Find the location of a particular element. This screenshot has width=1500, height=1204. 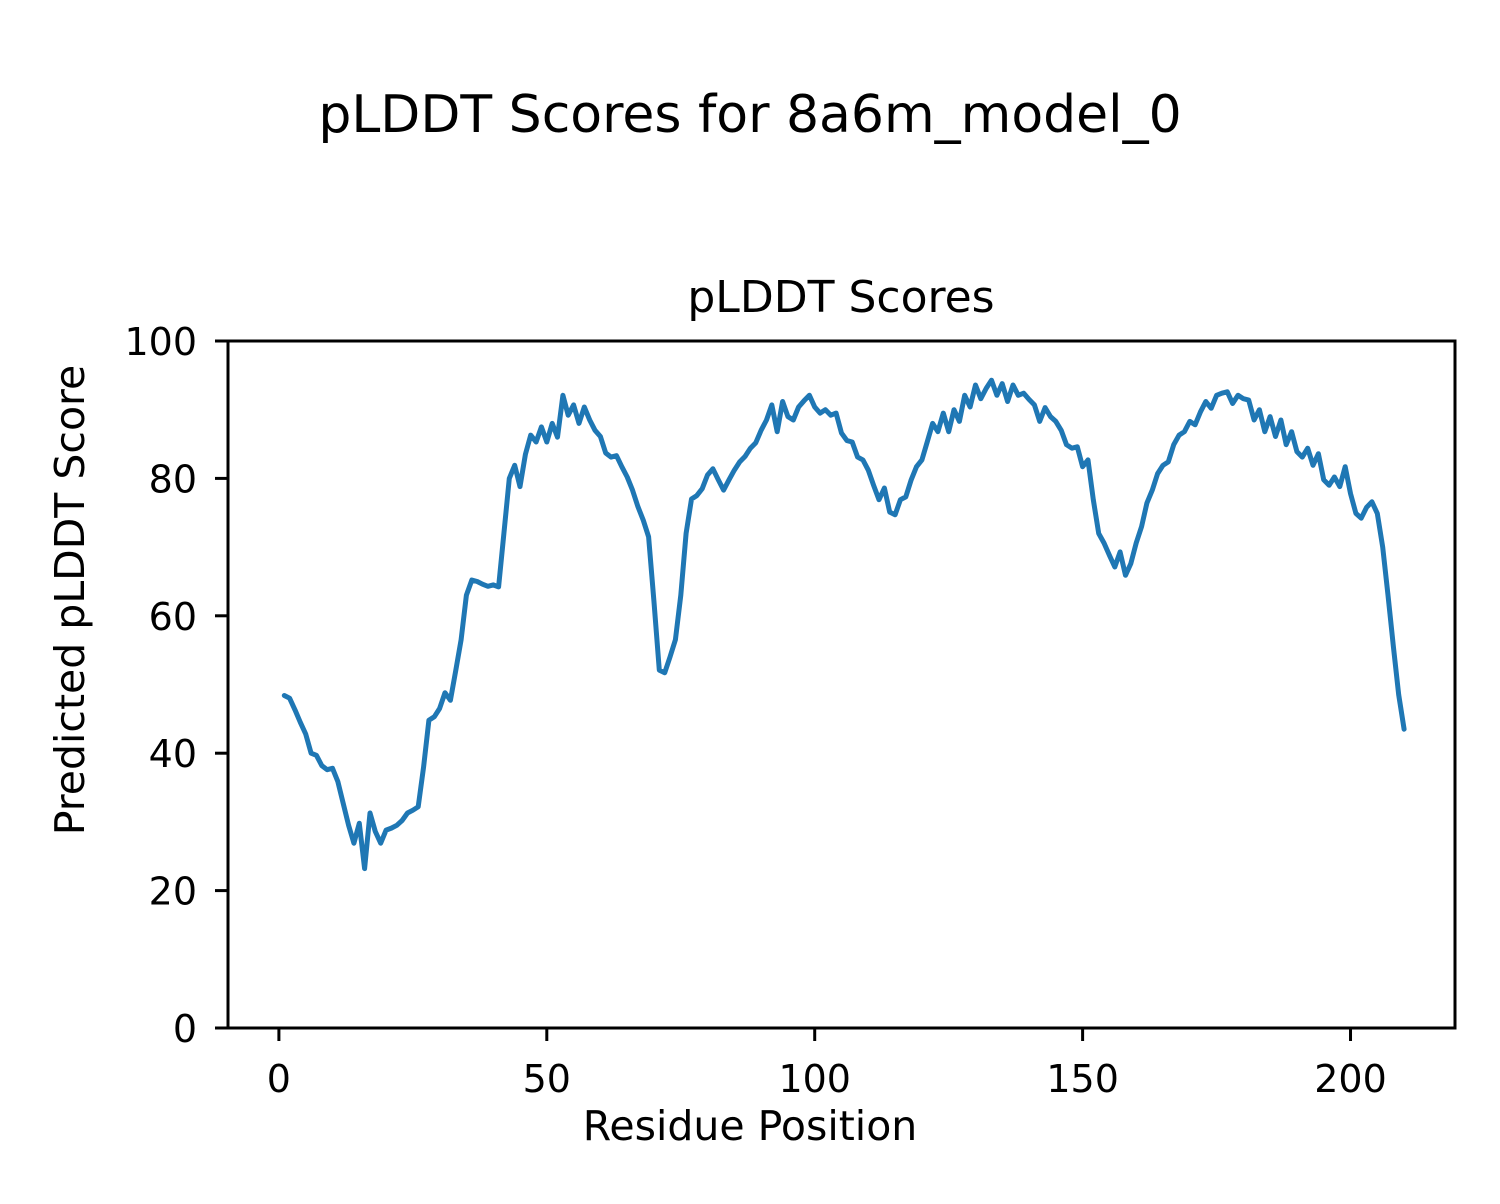

y-tick-label: 60 is located at coordinates (173, 617).